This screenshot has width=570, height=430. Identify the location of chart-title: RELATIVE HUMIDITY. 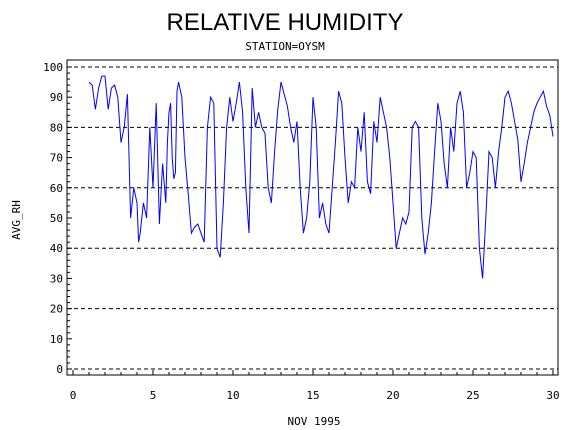
(285, 22).